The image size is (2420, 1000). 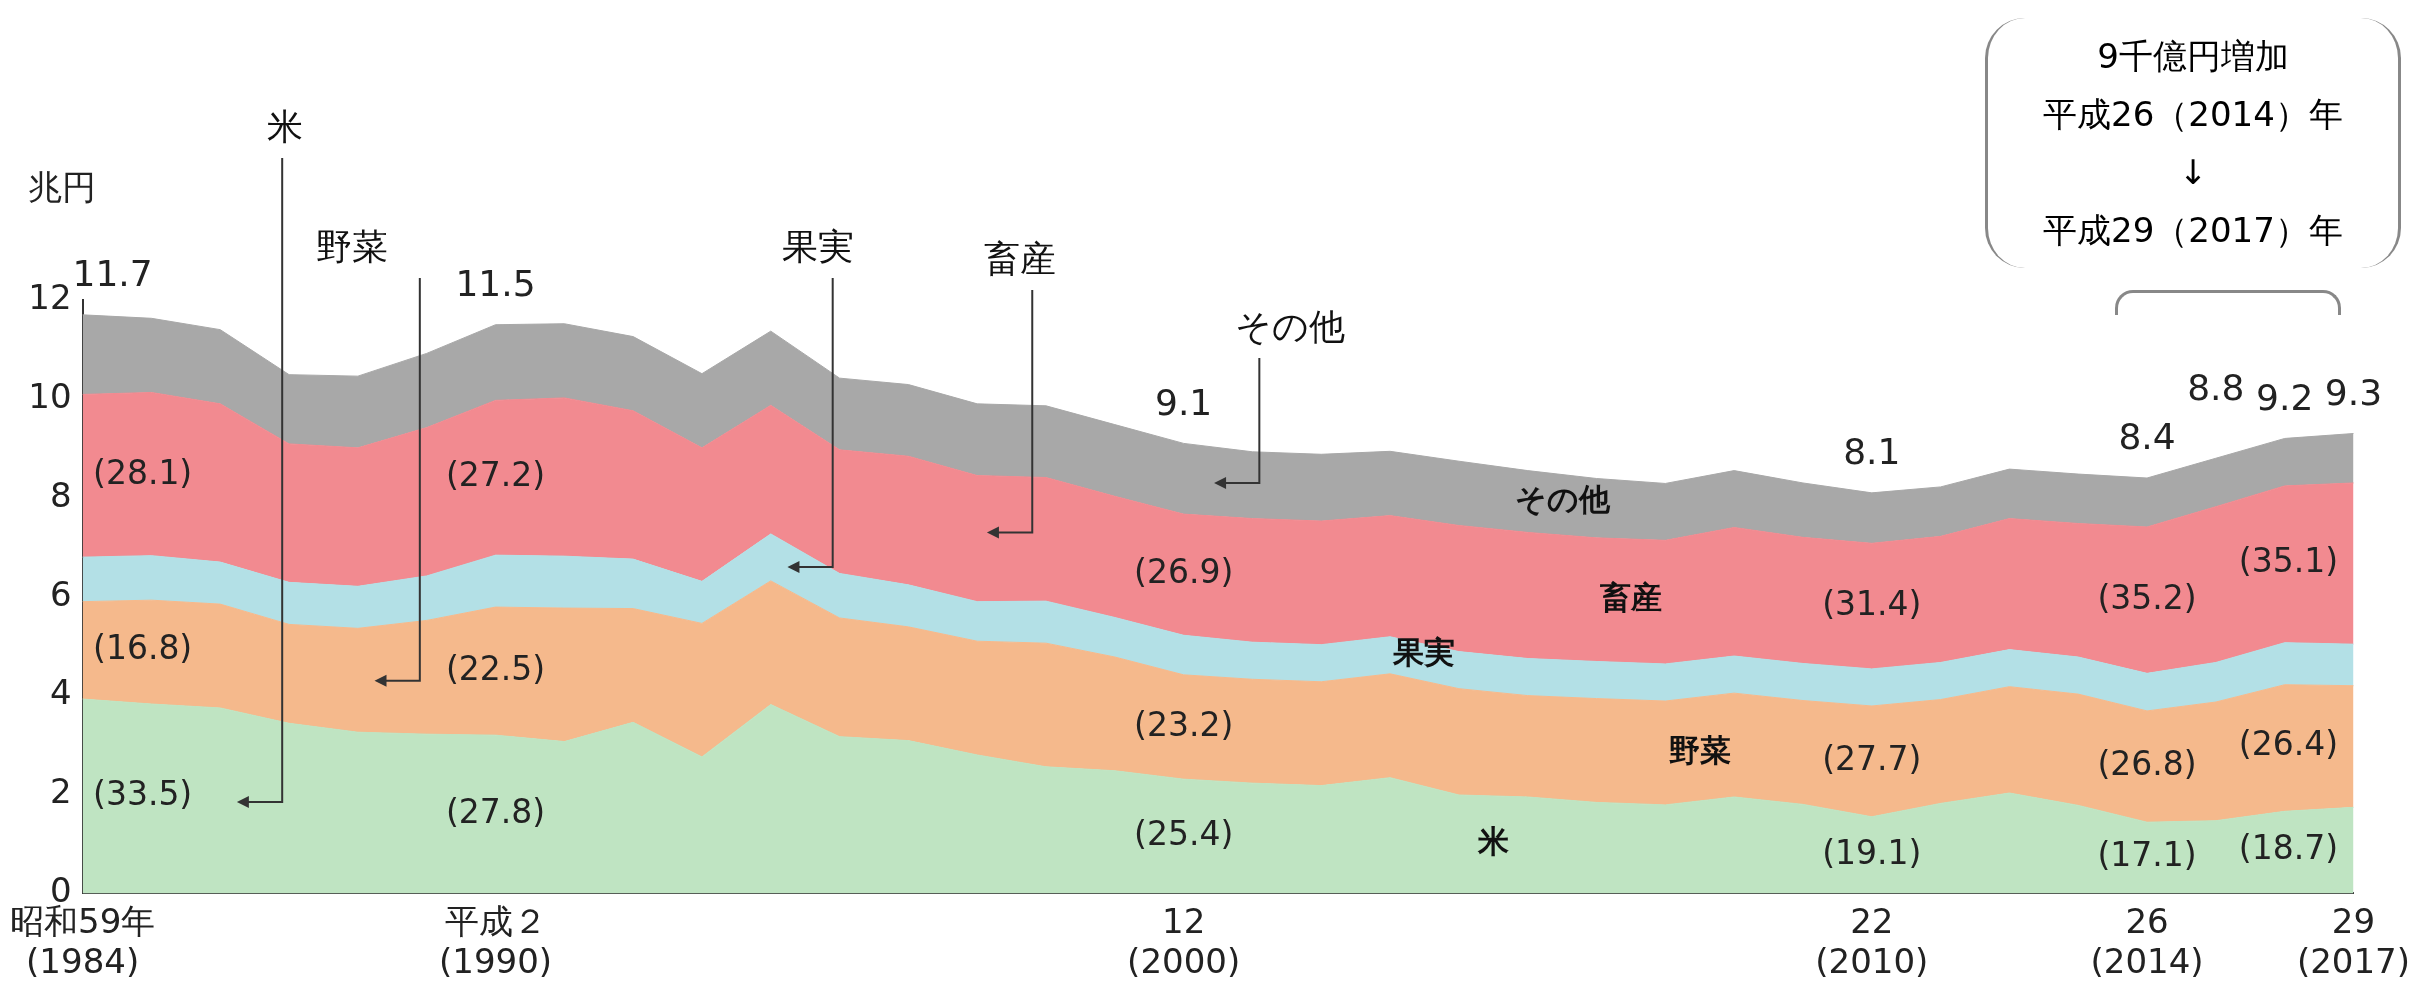 What do you see at coordinates (2147, 597) in the screenshot?
I see `annotation: (35.2)` at bounding box center [2147, 597].